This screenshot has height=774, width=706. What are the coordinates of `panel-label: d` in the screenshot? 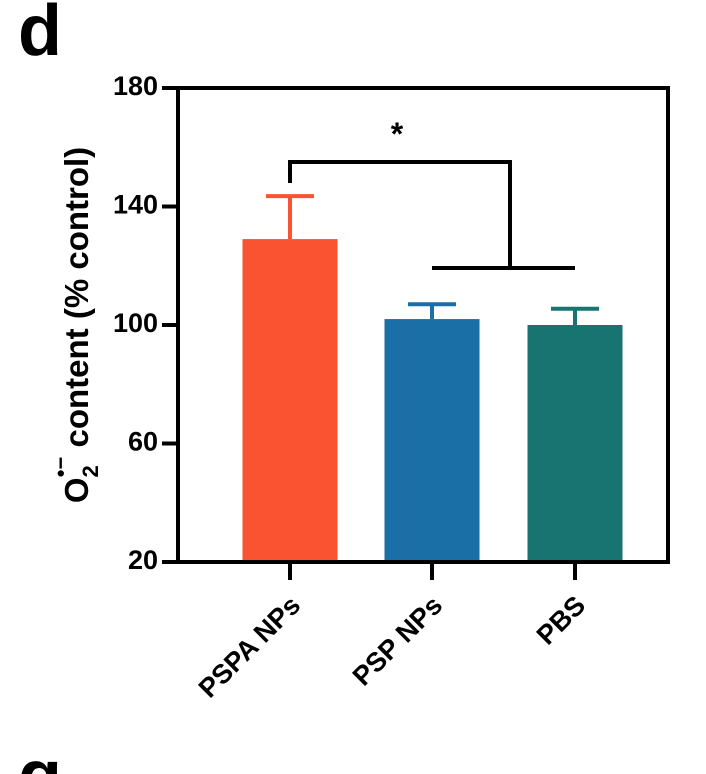 It's located at (40, 35).